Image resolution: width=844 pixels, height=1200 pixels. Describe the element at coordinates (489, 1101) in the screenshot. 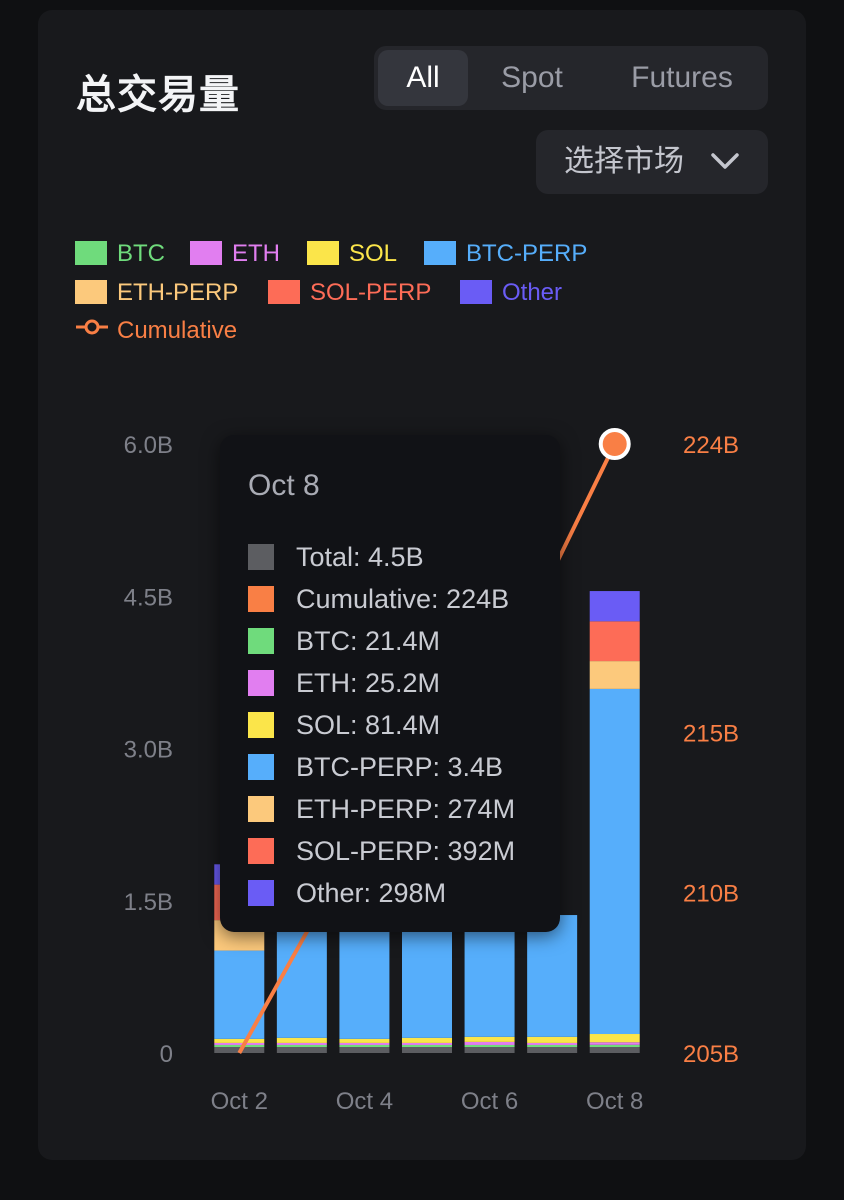

I see `x-tick-label: Oct 6` at that location.